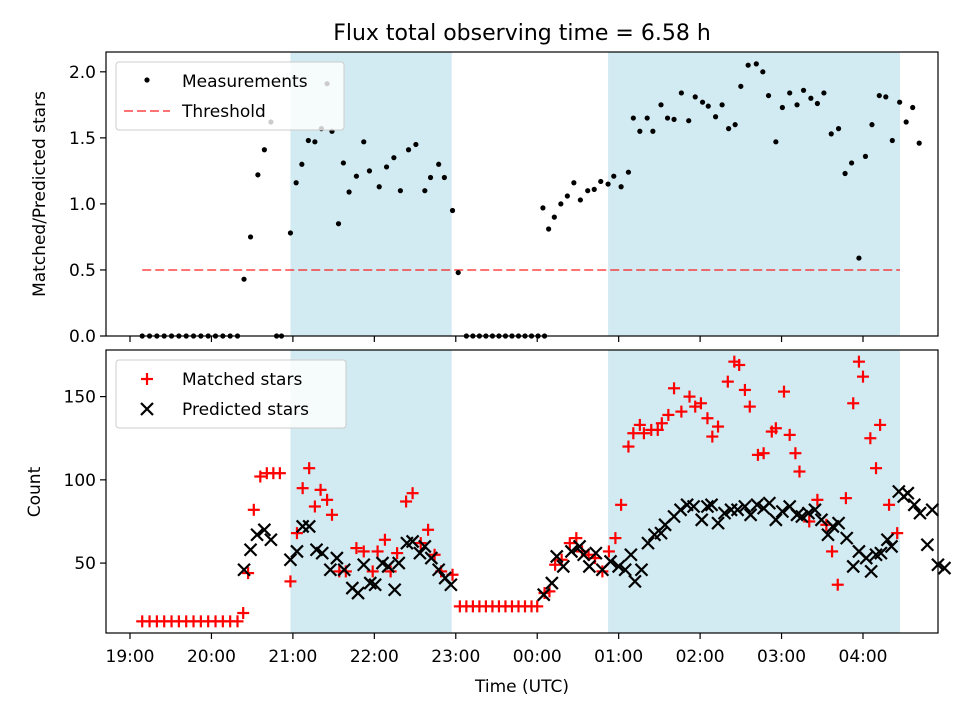 This screenshot has width=960, height=720. I want to click on x-tick-label: 23:00, so click(455, 657).